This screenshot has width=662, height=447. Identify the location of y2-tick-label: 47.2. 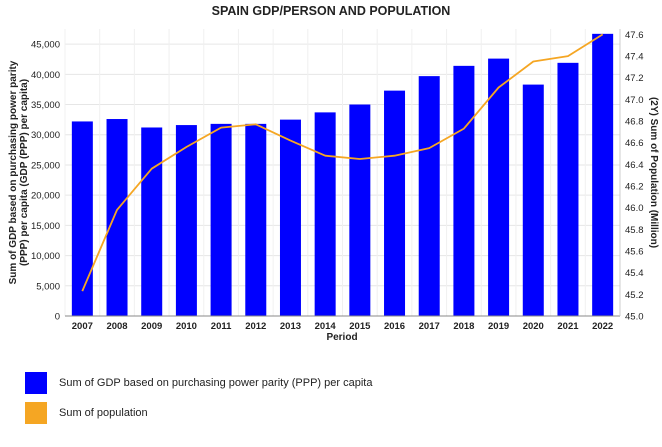
(634, 78).